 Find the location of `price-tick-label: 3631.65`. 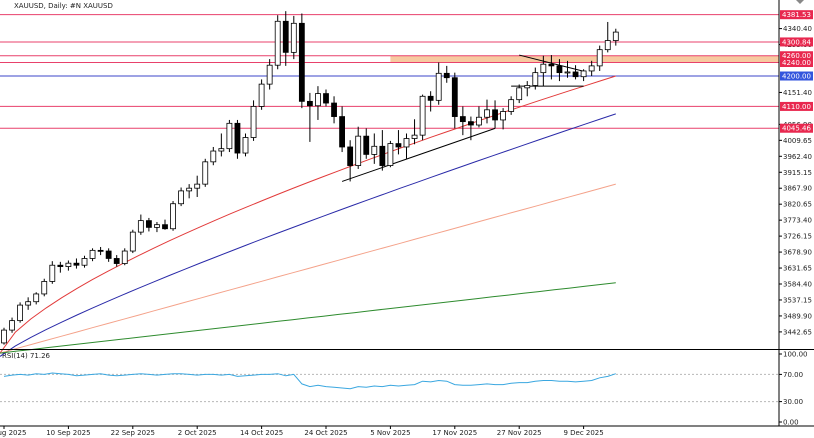

price-tick-label: 3631.65 is located at coordinates (797, 269).